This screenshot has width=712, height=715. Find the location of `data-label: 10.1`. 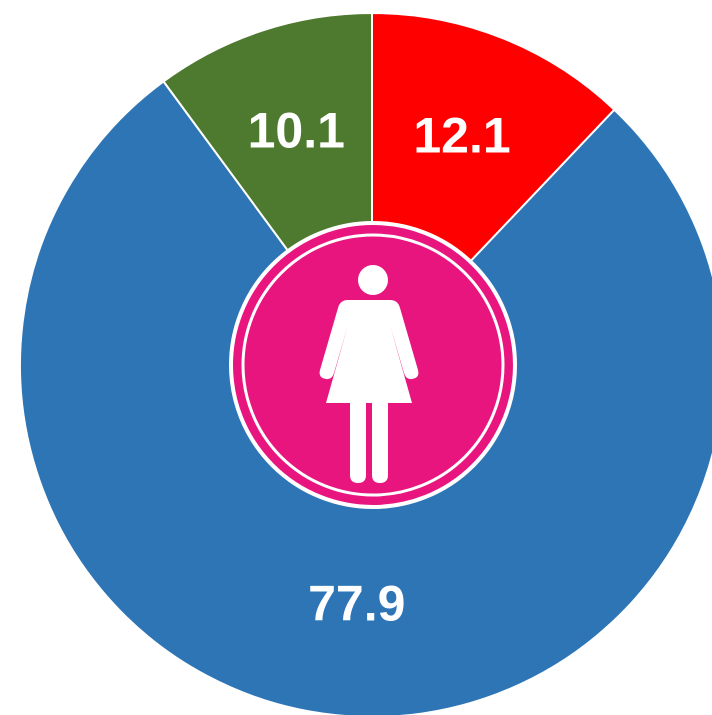

data-label: 10.1 is located at coordinates (296, 130).